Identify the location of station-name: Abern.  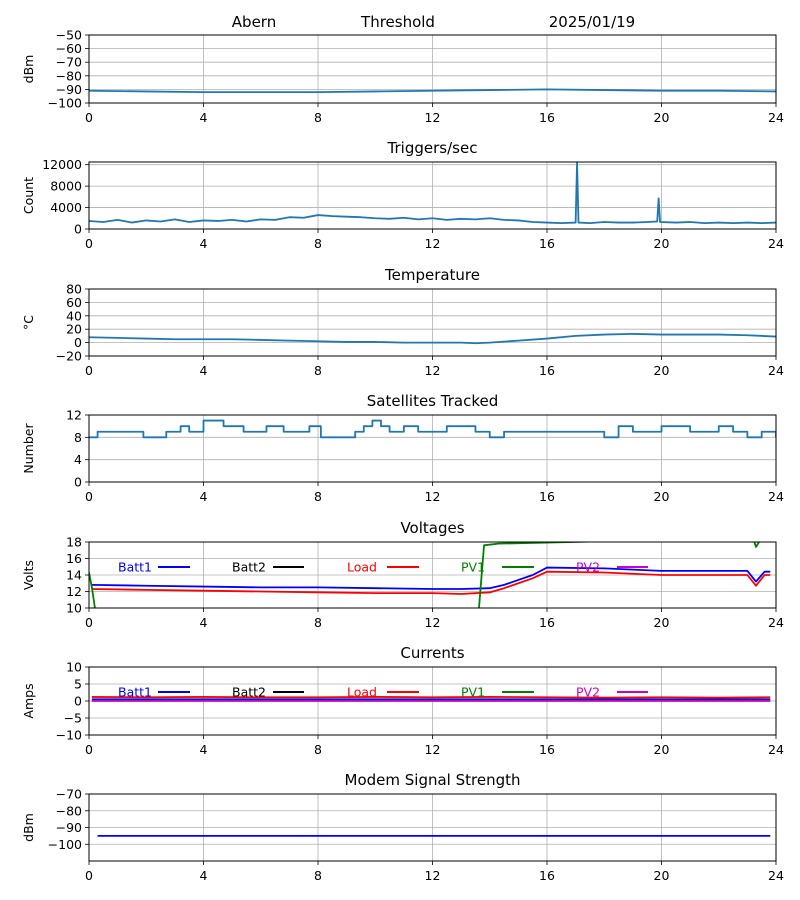
(254, 22).